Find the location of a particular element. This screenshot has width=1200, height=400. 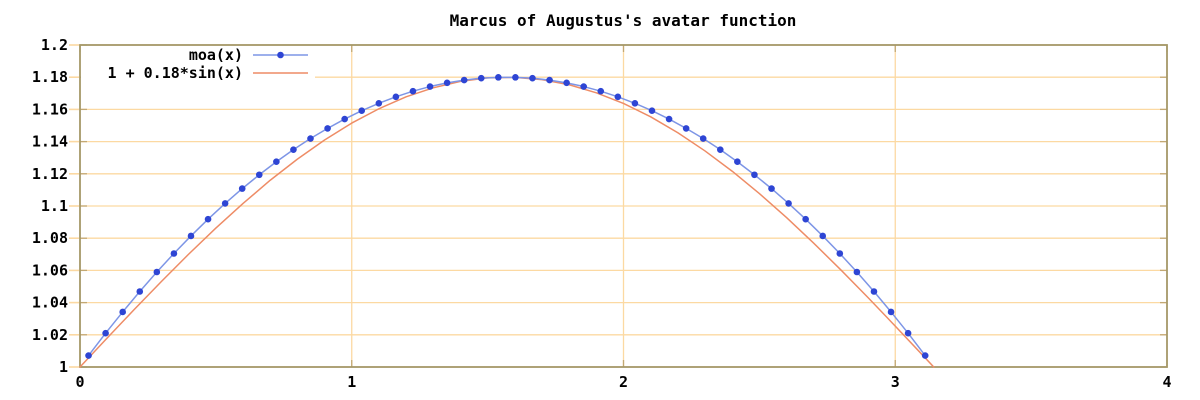

x-tick-label: 3 is located at coordinates (895, 382).